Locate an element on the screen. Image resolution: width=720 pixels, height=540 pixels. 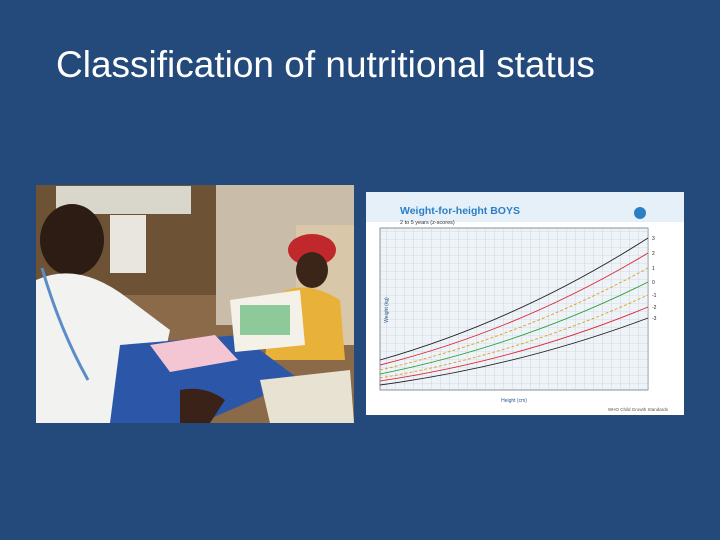
chart-image-footer: WHO Child Growth Standards is located at coordinates (638, 409).